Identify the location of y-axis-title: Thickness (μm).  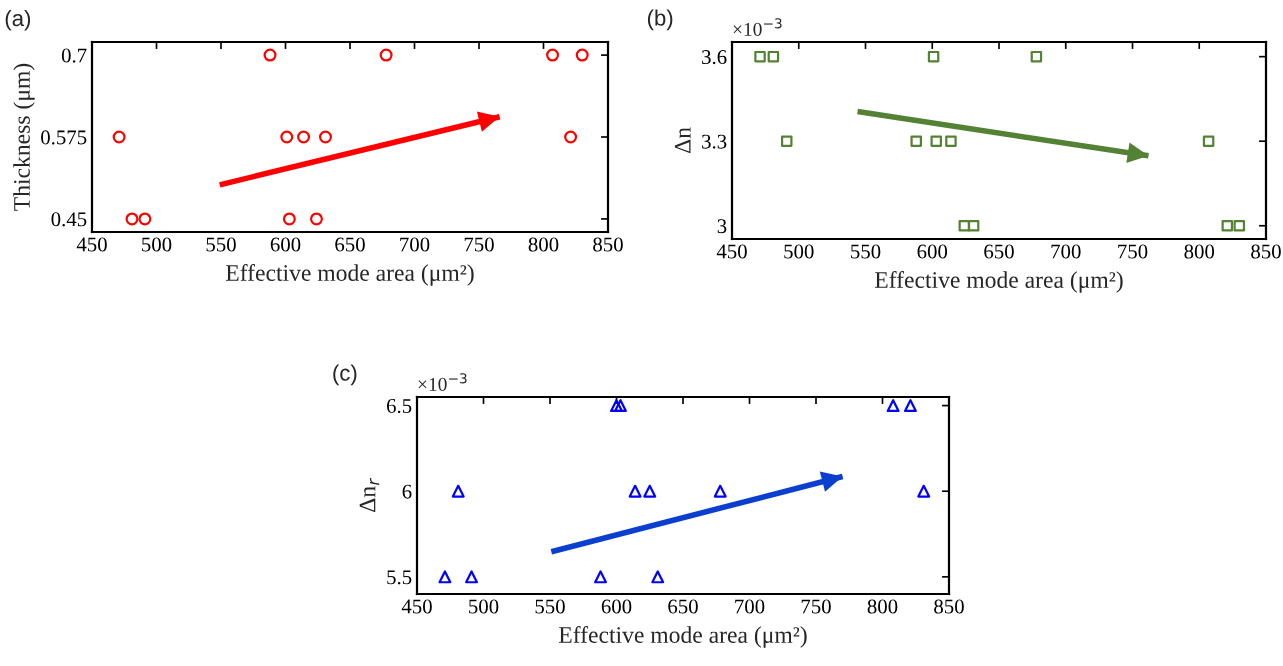
(24, 137).